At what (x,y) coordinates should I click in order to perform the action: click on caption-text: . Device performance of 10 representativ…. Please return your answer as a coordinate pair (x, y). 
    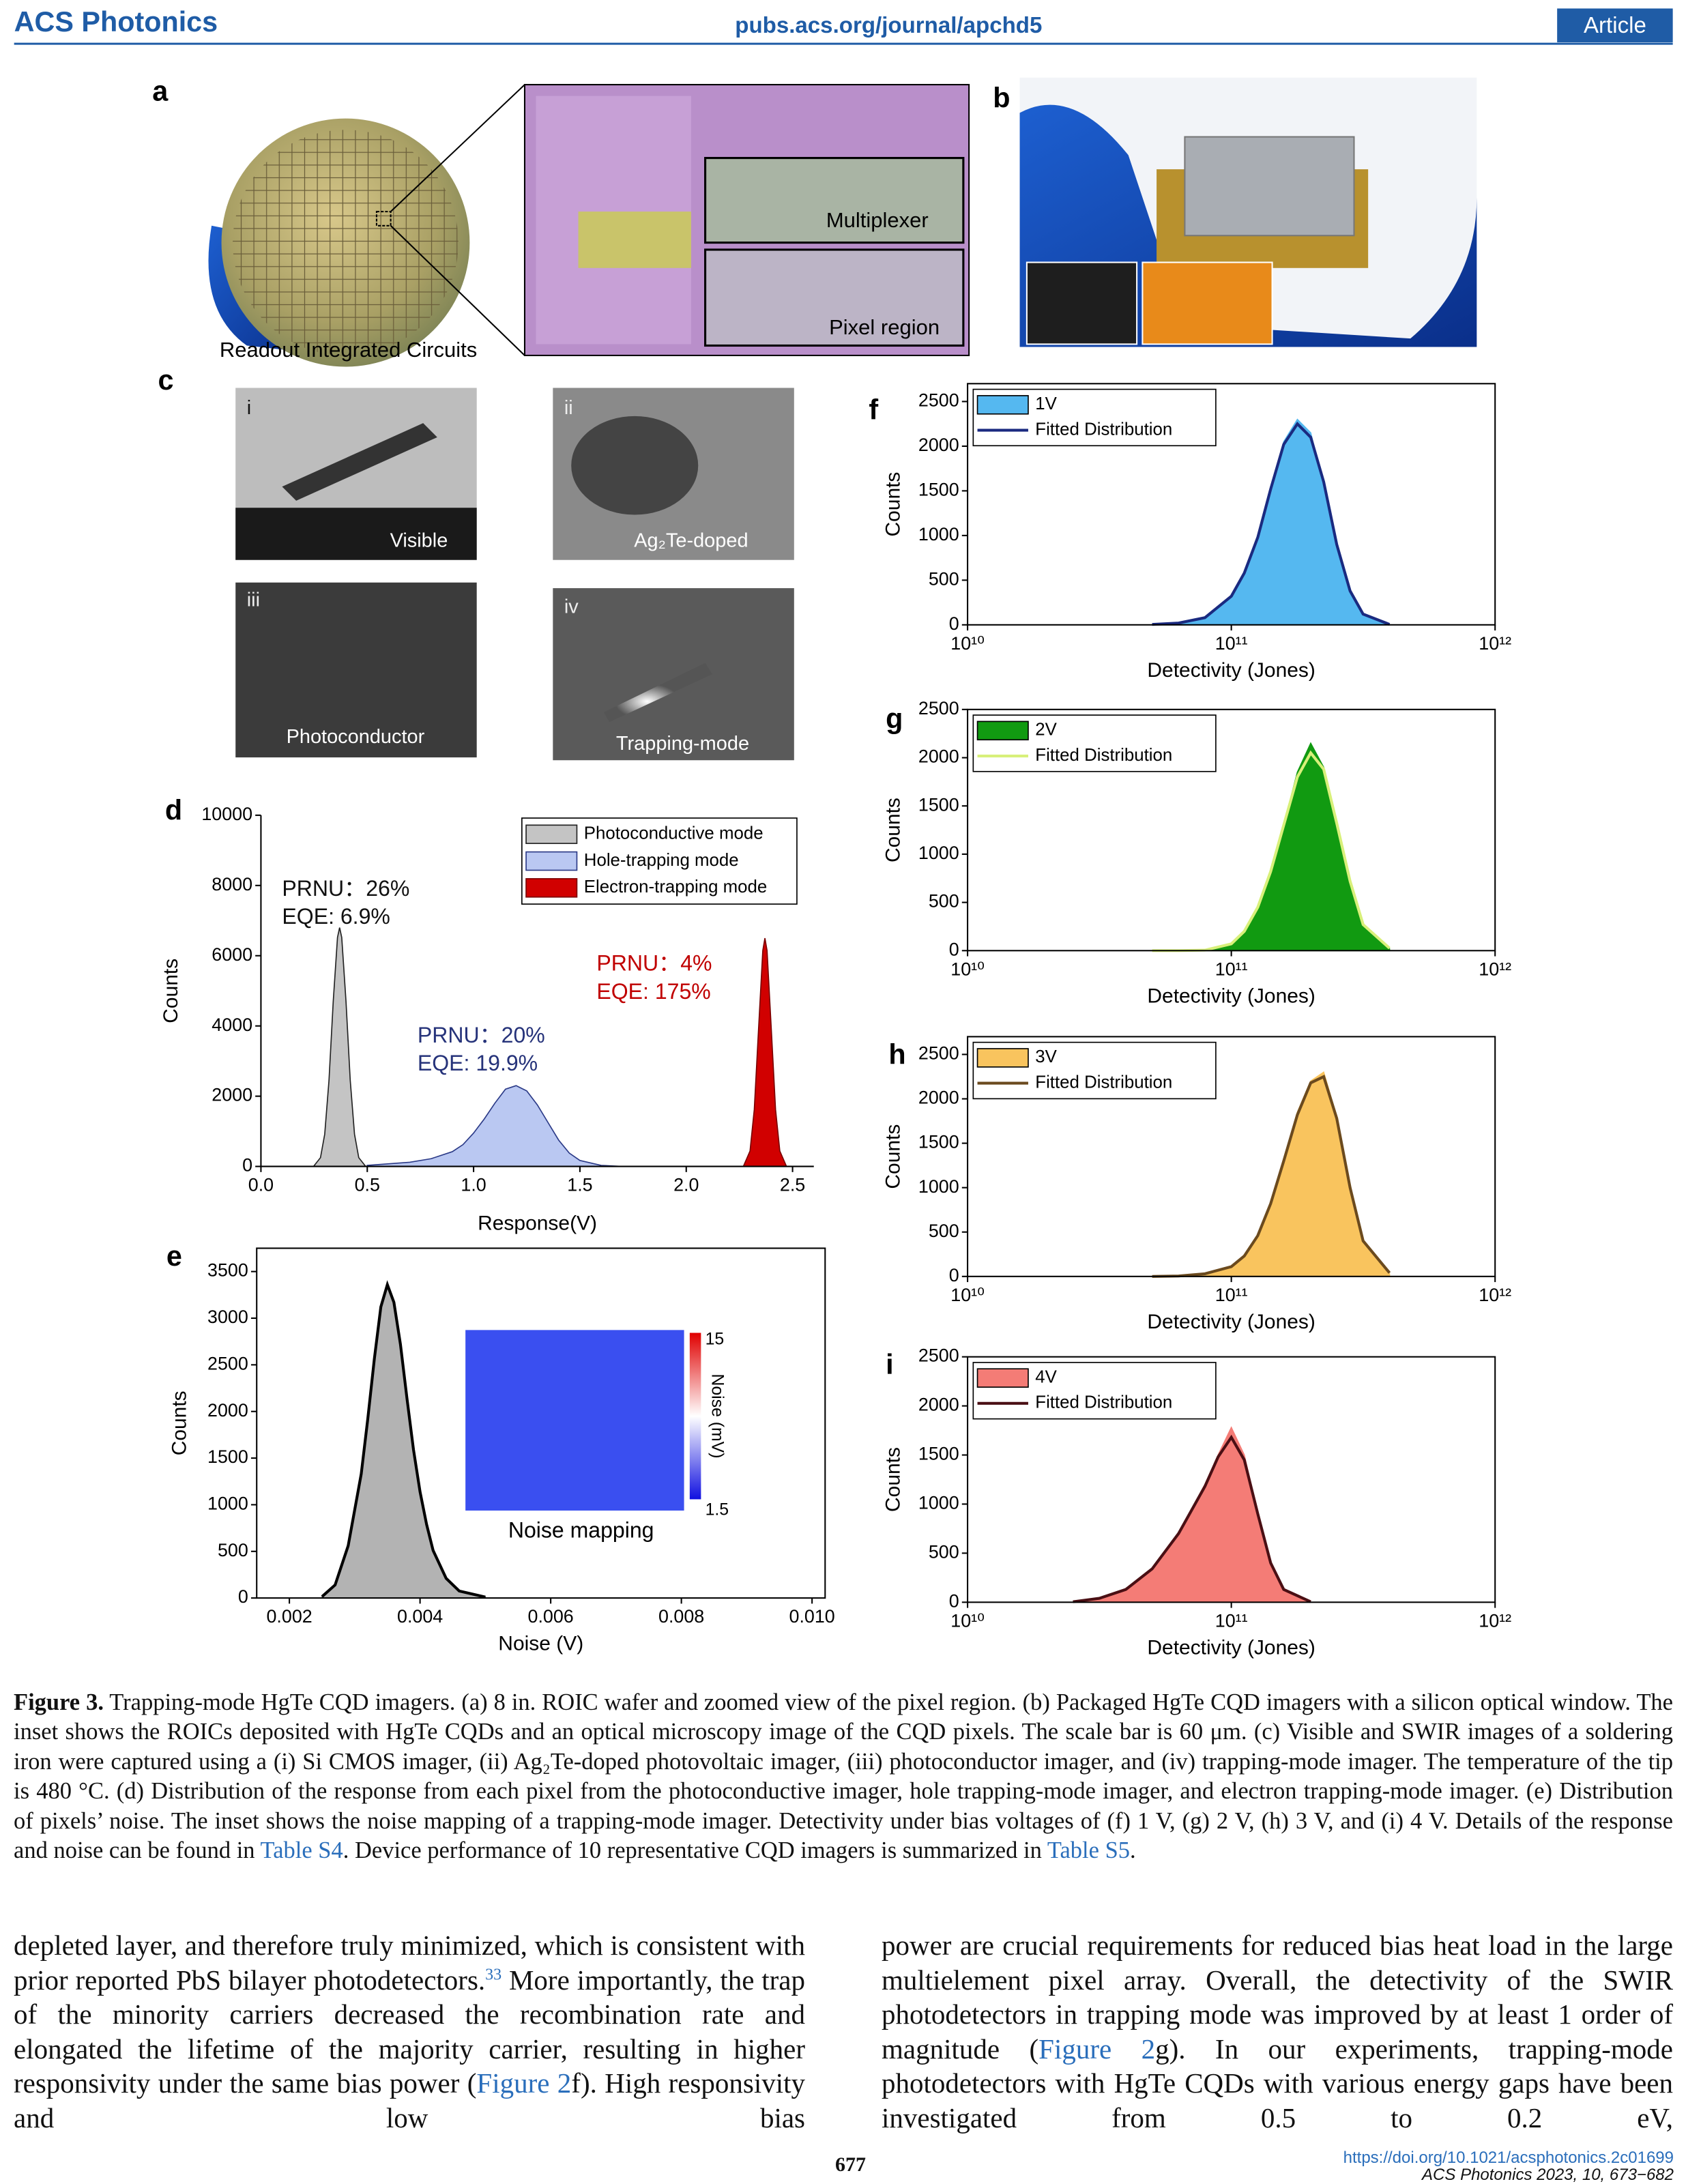
    Looking at the image, I should click on (695, 1850).